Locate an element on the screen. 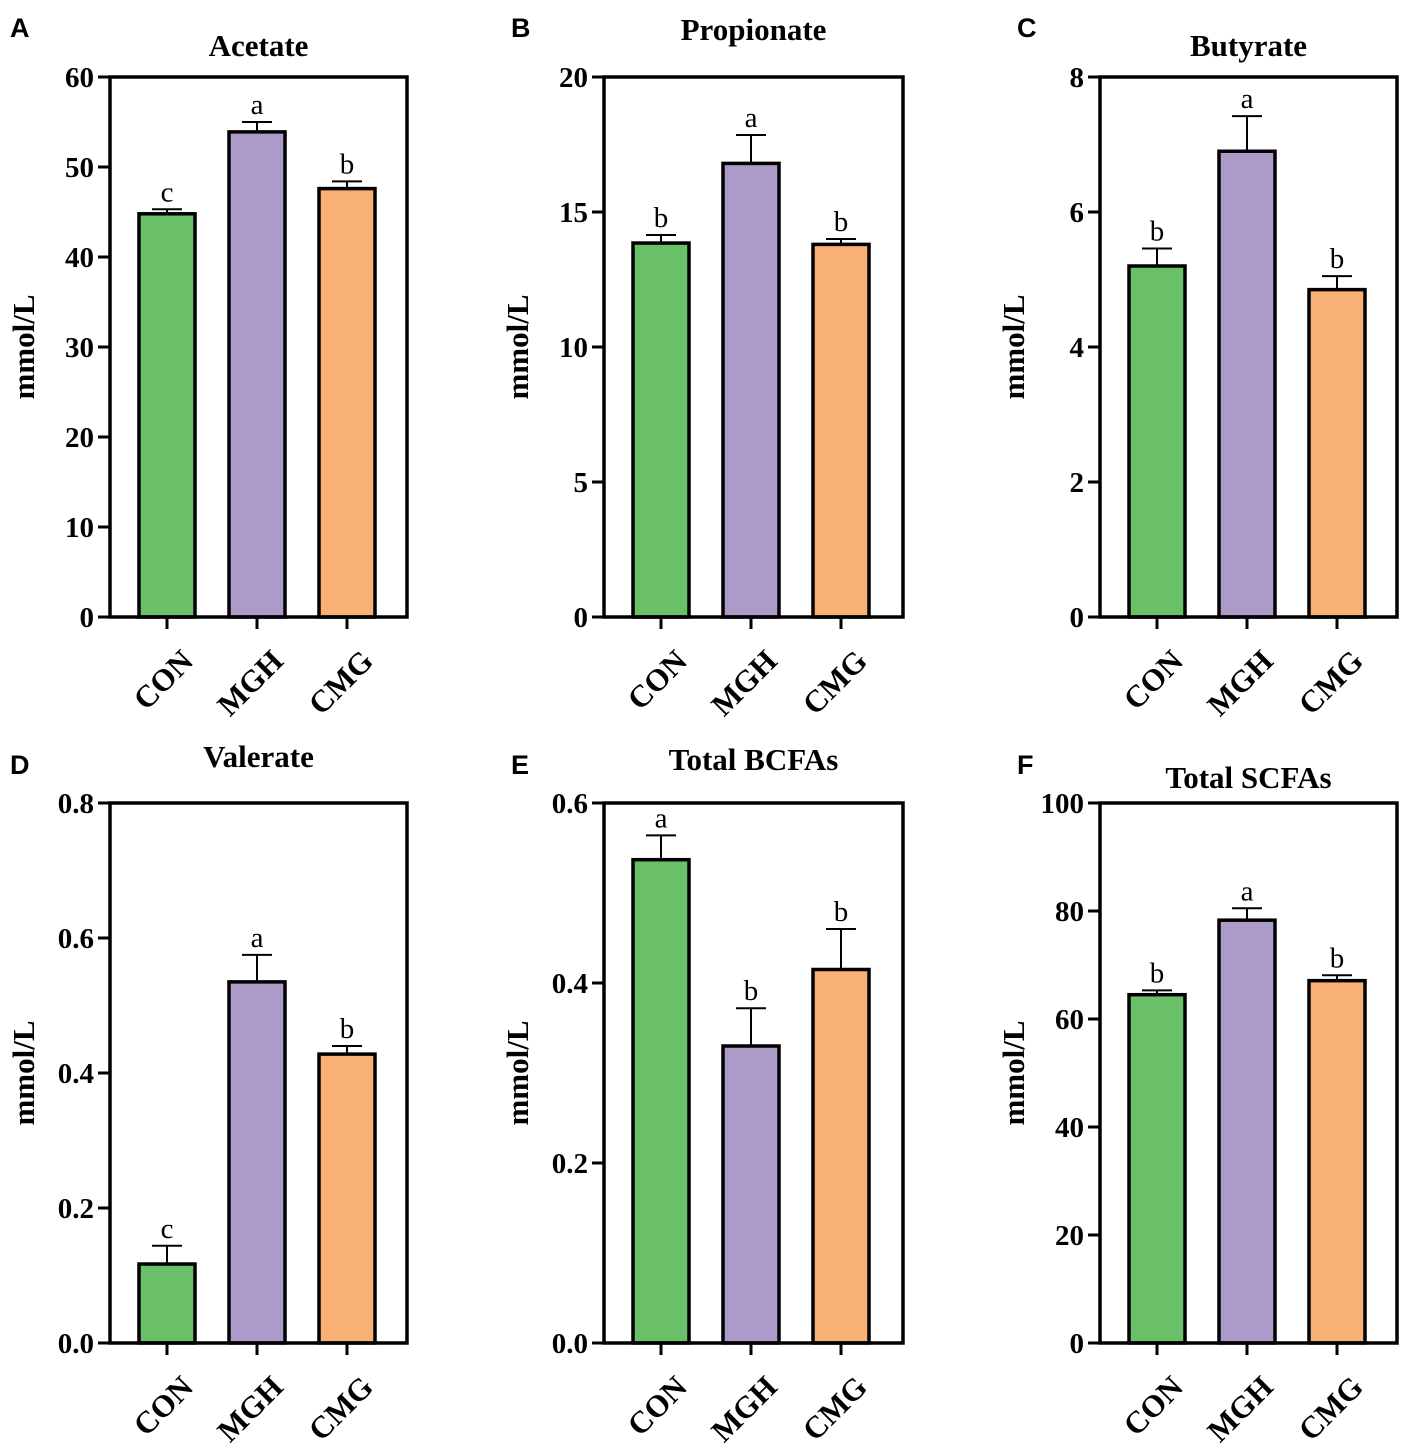 The height and width of the screenshot is (1456, 1408). y-tick-label: 0.6 is located at coordinates (76, 939).